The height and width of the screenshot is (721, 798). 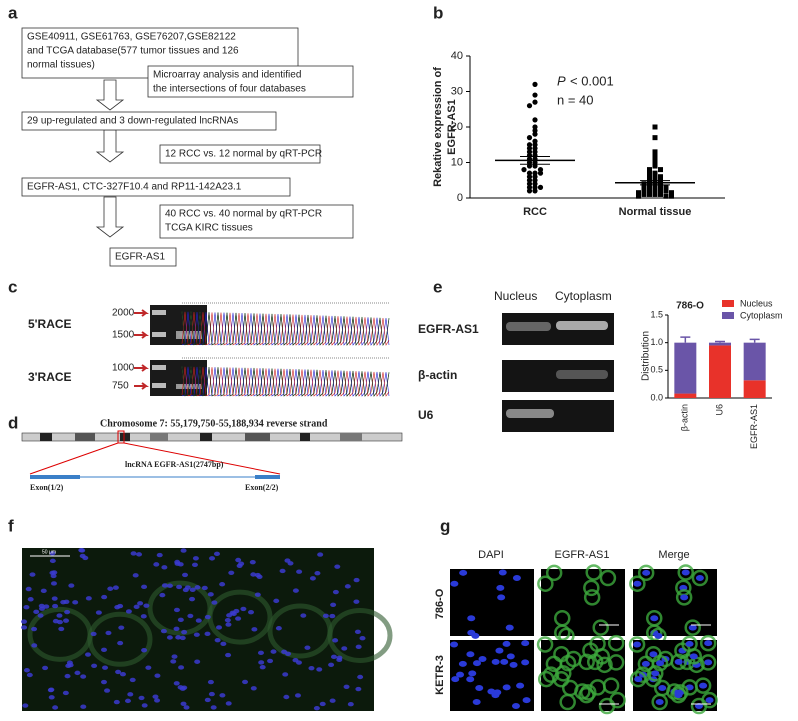 I want to click on flow-box, so click(x=143, y=257).